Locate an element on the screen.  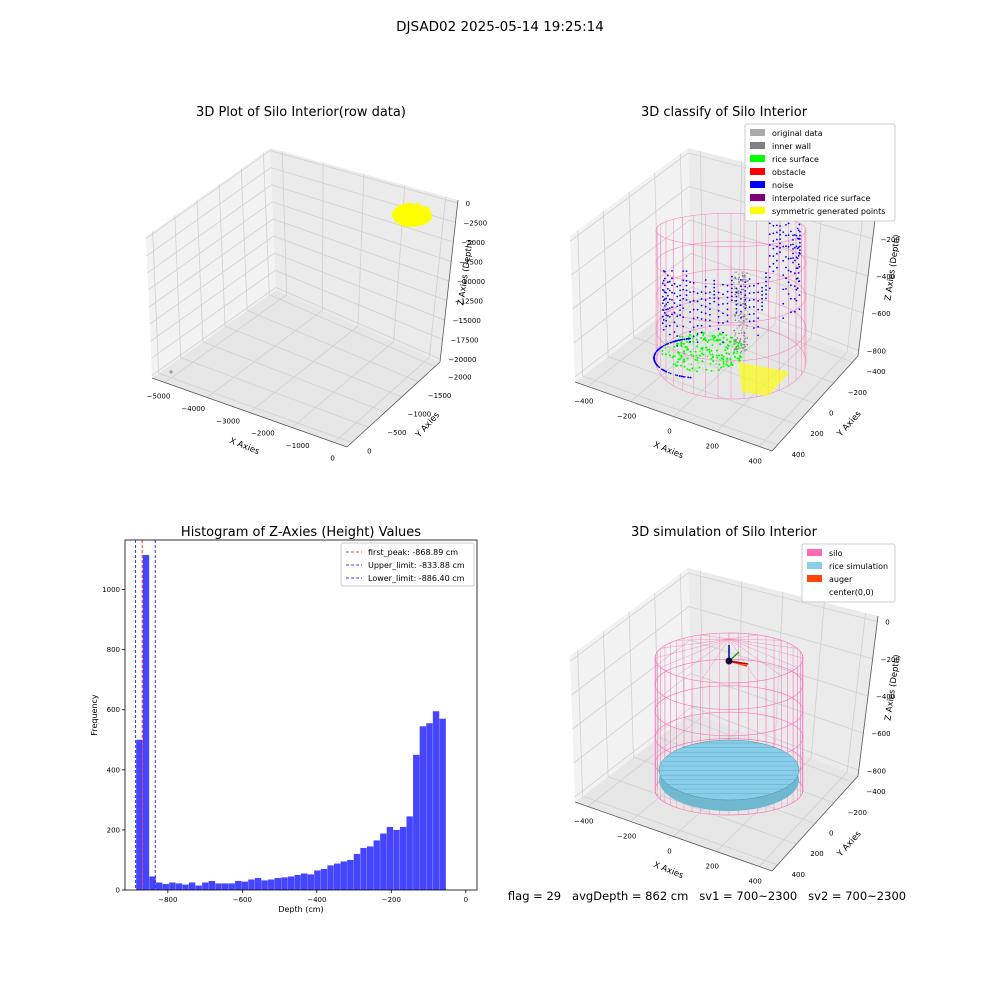
x-axis-line is located at coordinates (249, 412).